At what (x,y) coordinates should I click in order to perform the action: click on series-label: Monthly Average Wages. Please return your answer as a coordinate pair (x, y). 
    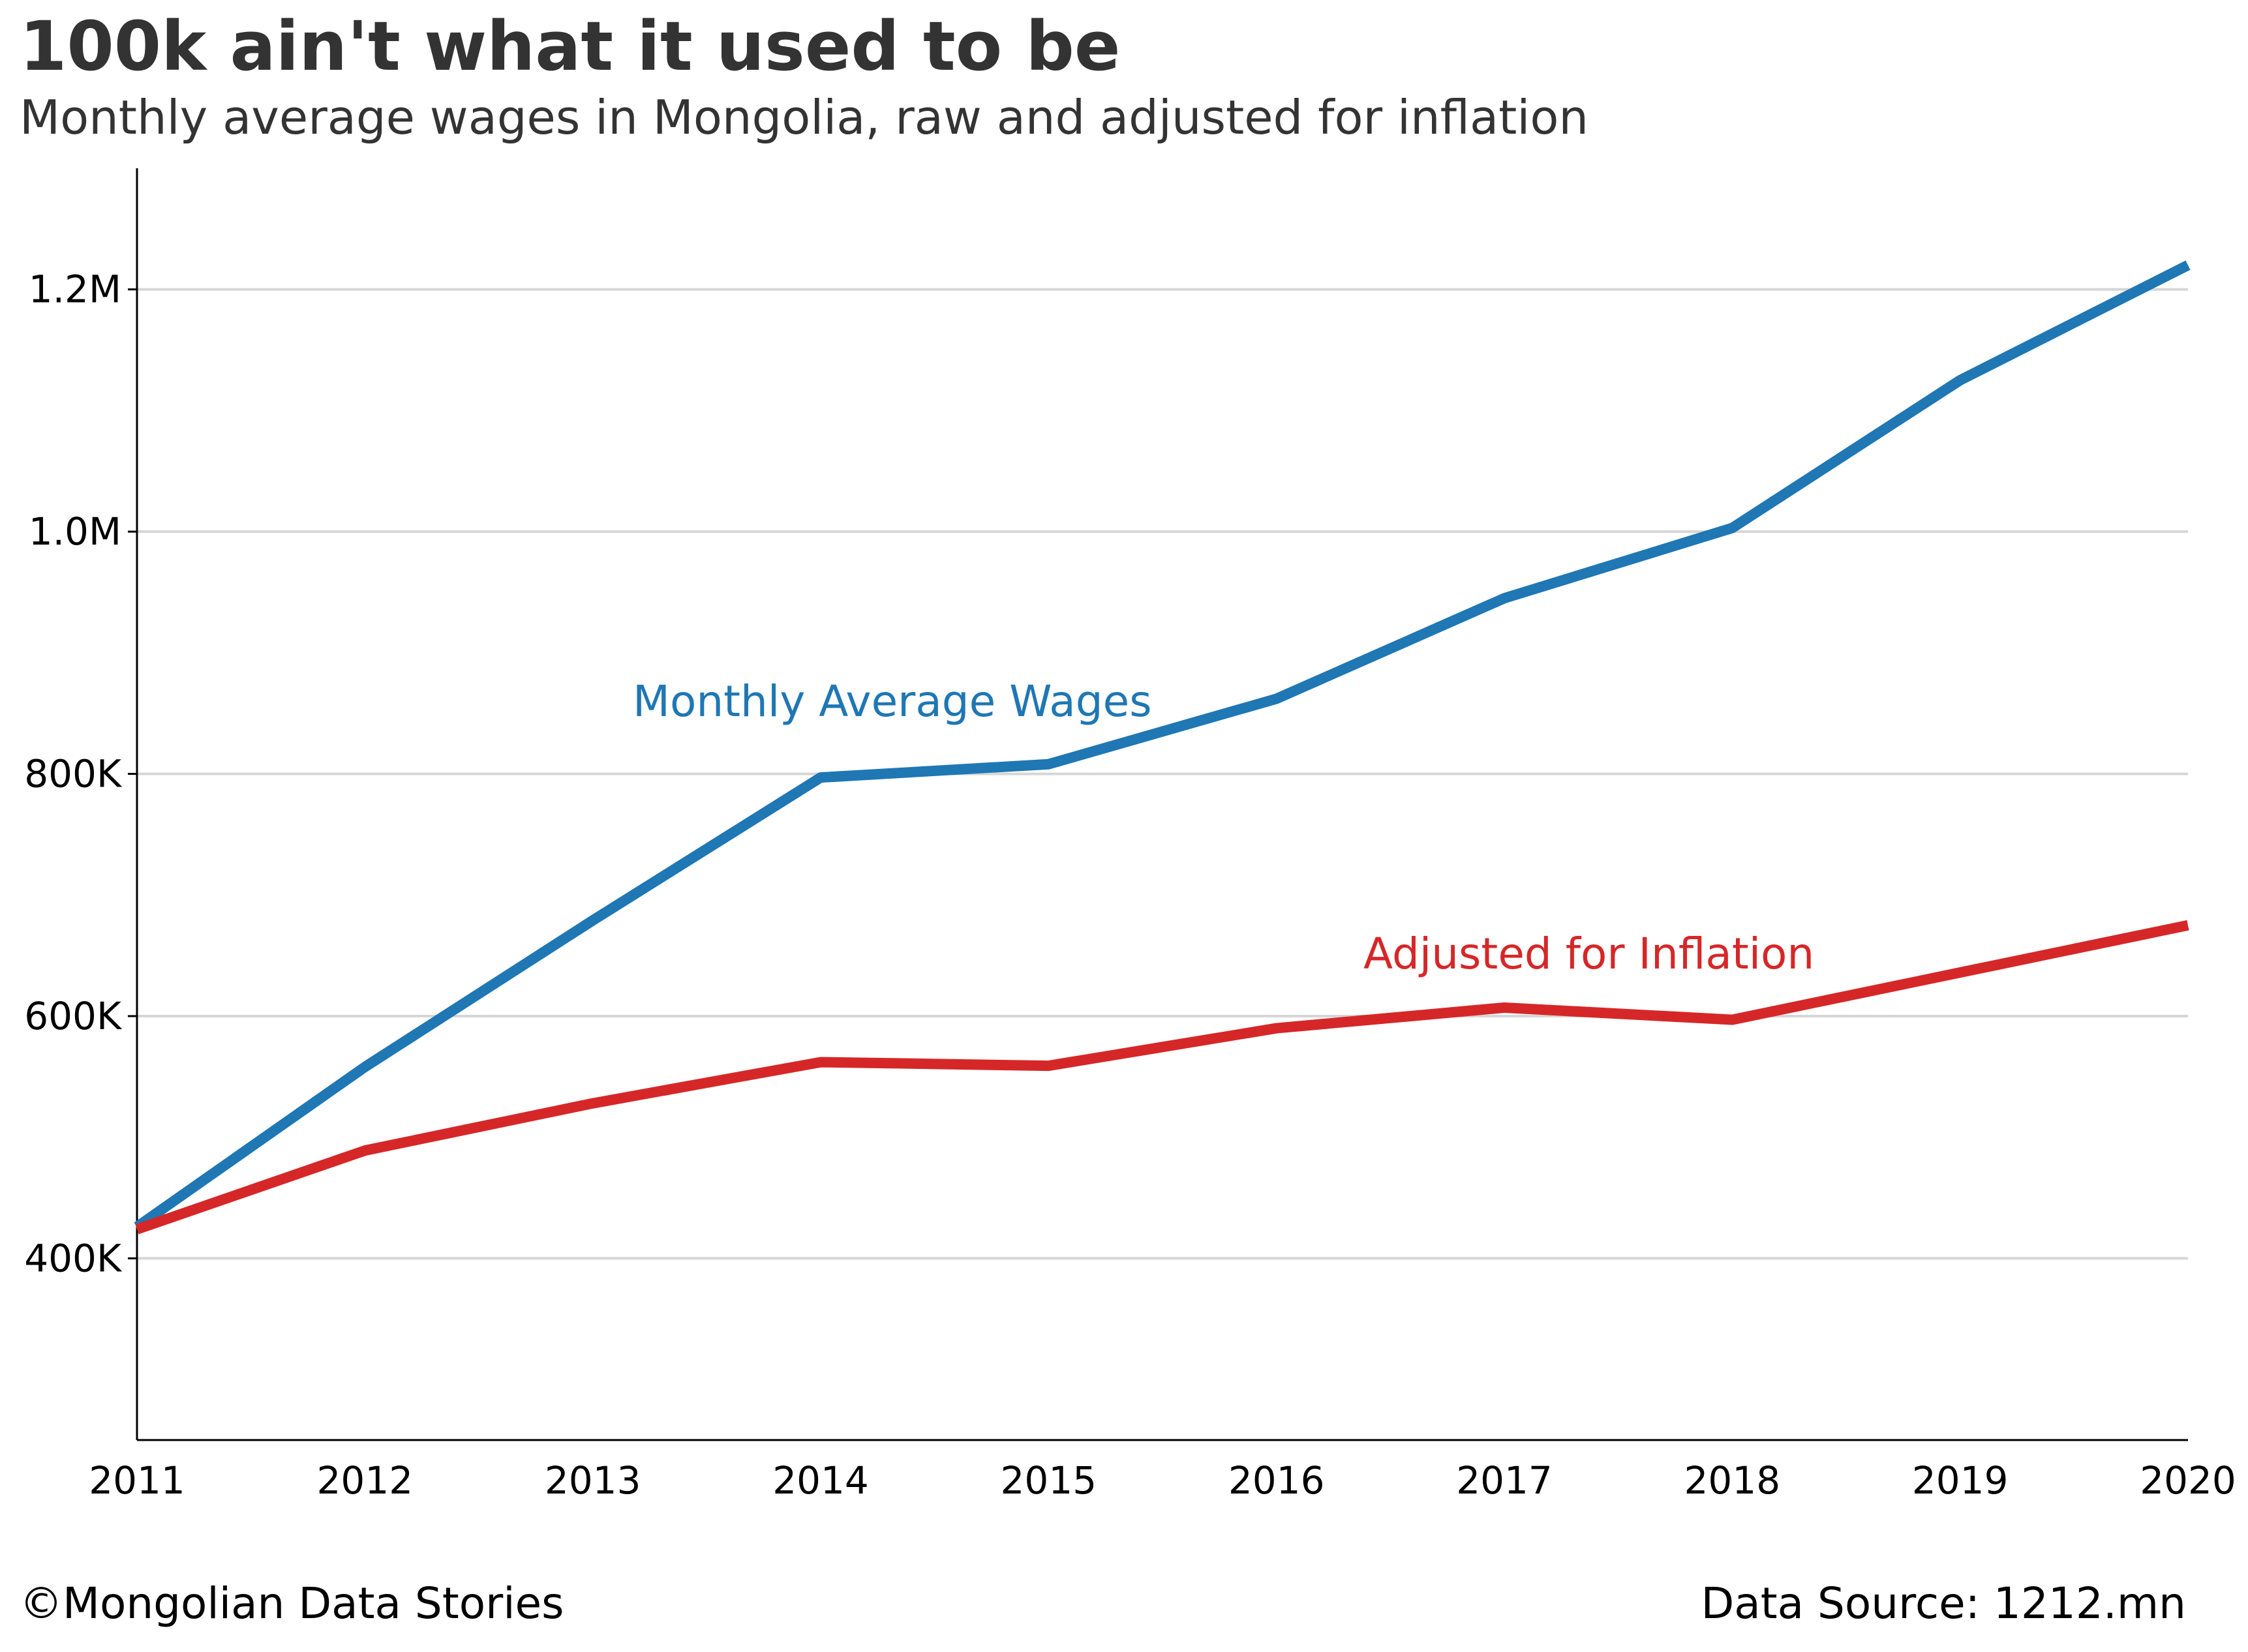
    Looking at the image, I should click on (892, 701).